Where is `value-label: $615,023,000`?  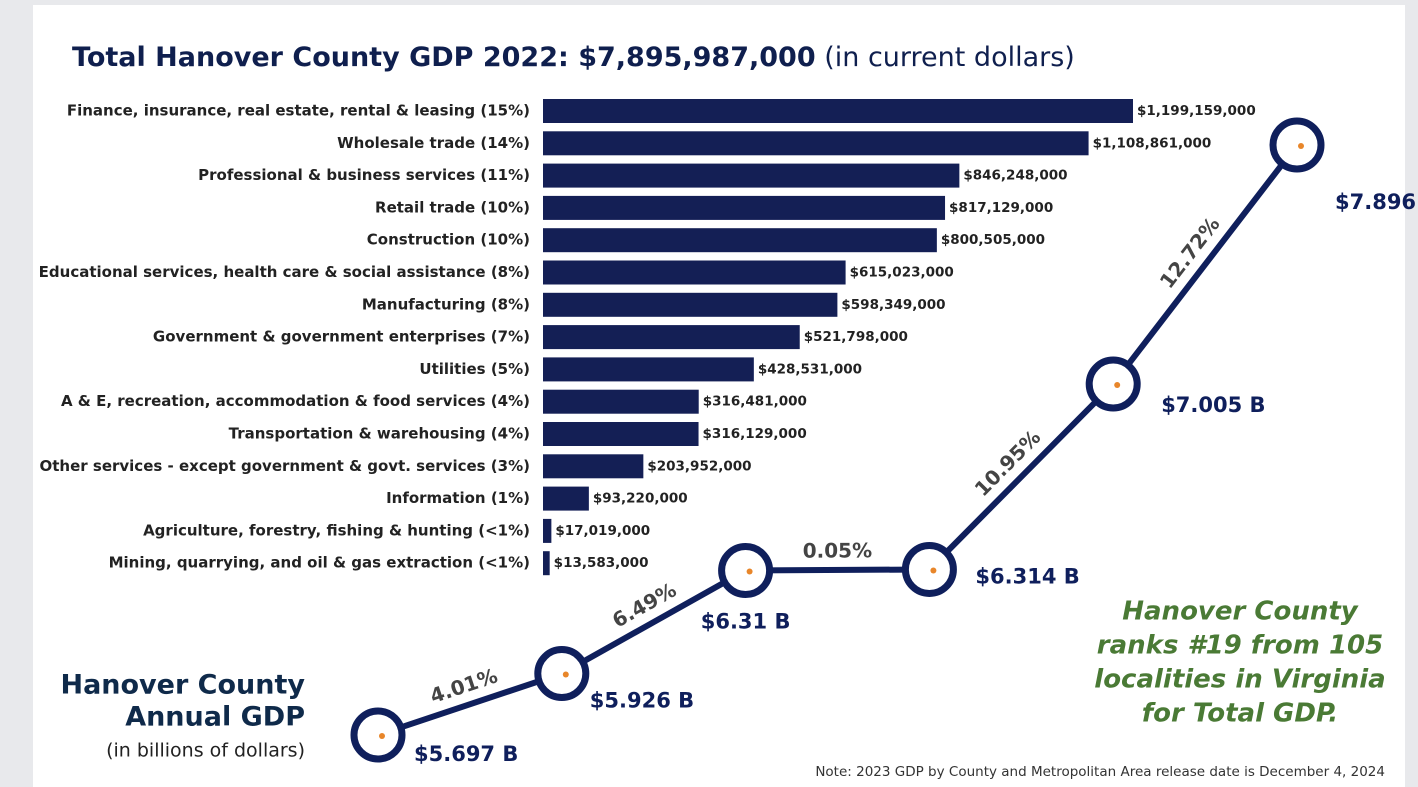 value-label: $615,023,000 is located at coordinates (902, 273).